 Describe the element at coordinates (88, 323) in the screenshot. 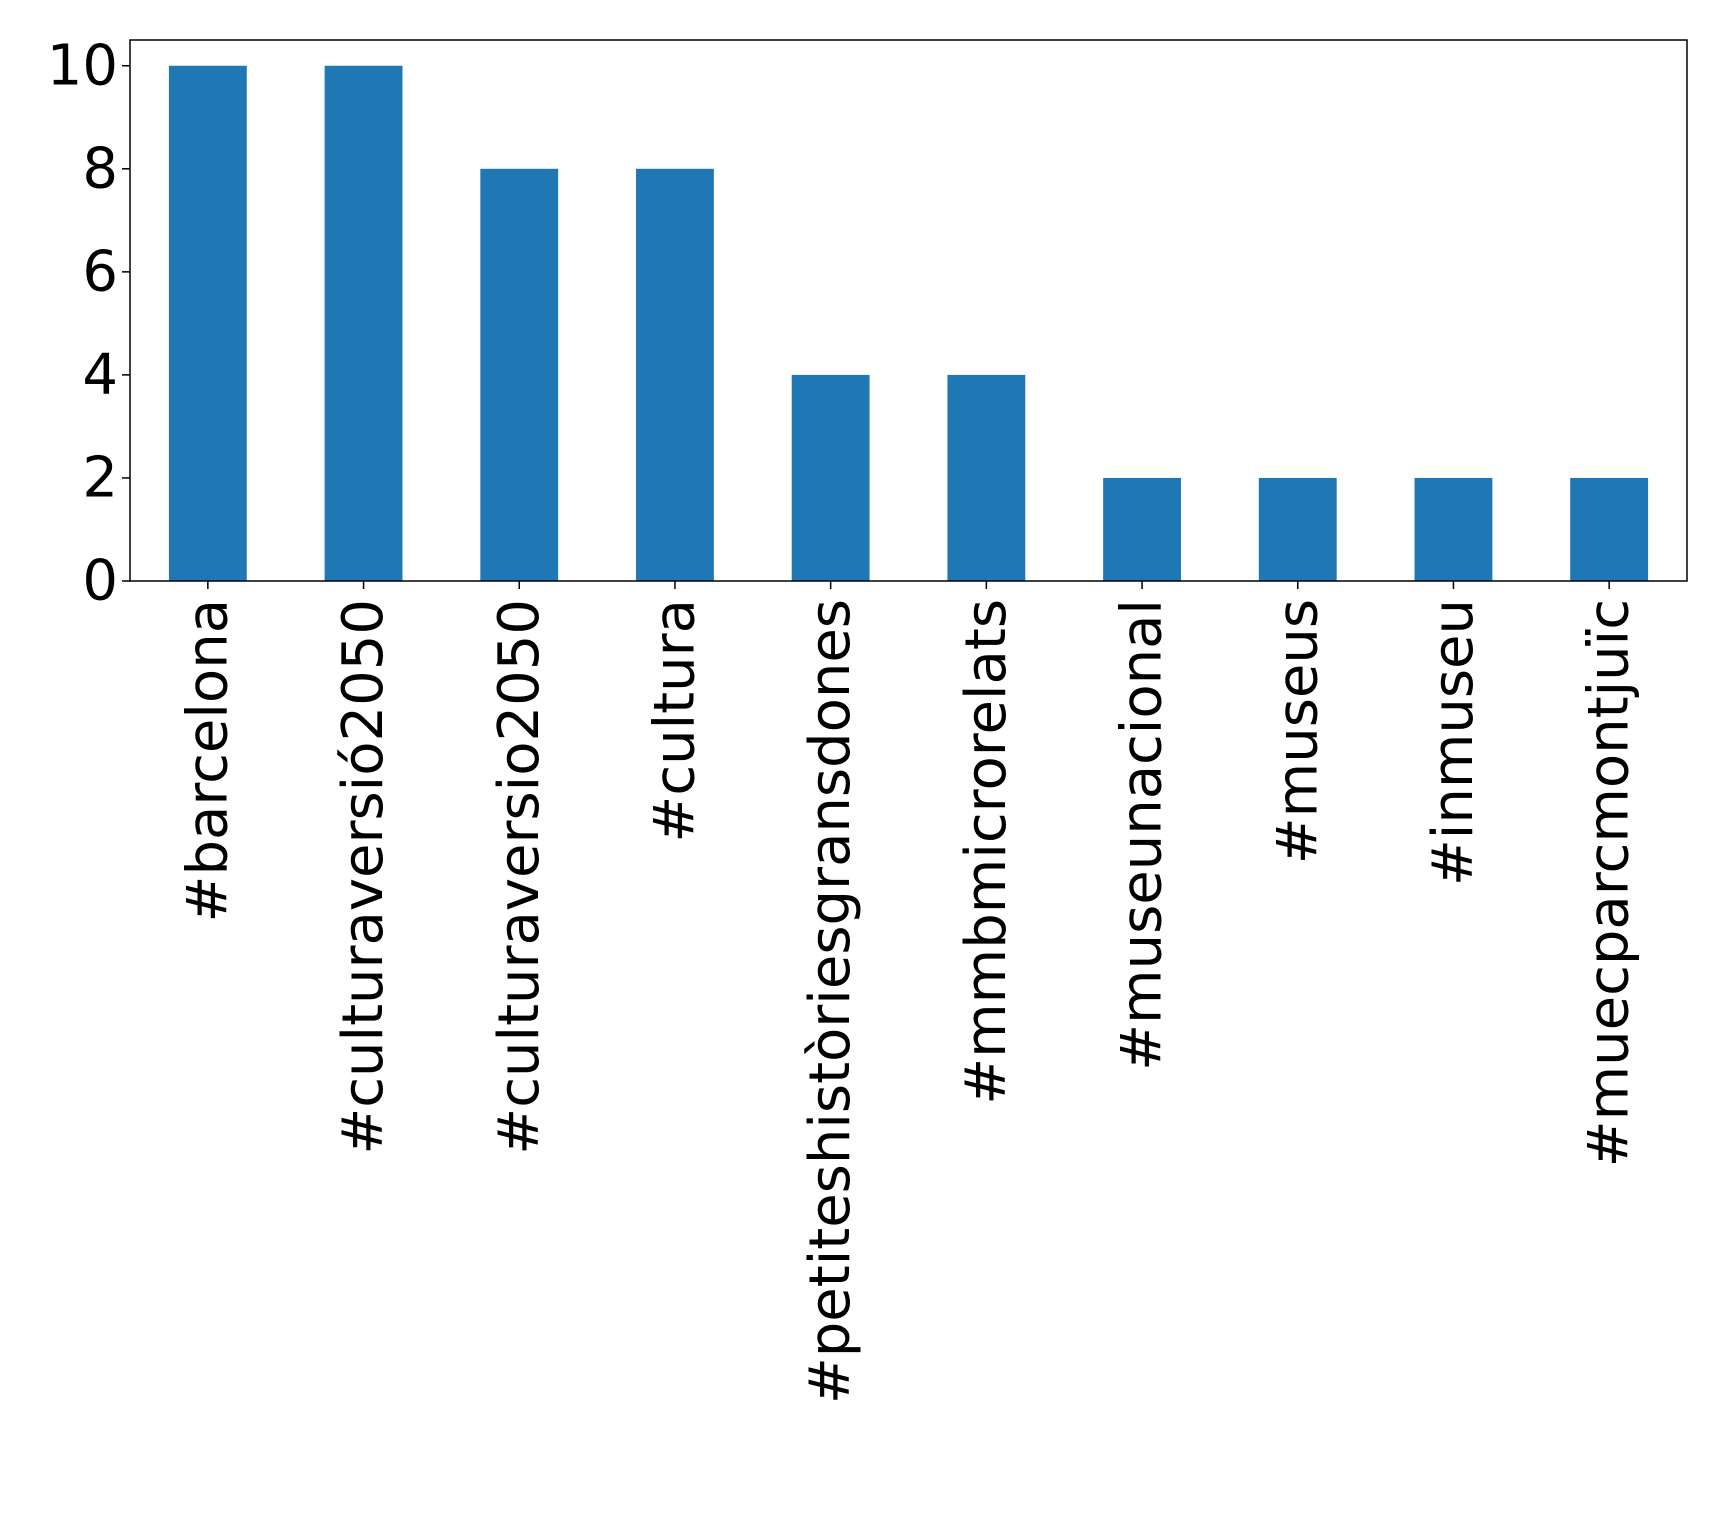

I see `y-axis: 0 2 4 6 8 10` at that location.